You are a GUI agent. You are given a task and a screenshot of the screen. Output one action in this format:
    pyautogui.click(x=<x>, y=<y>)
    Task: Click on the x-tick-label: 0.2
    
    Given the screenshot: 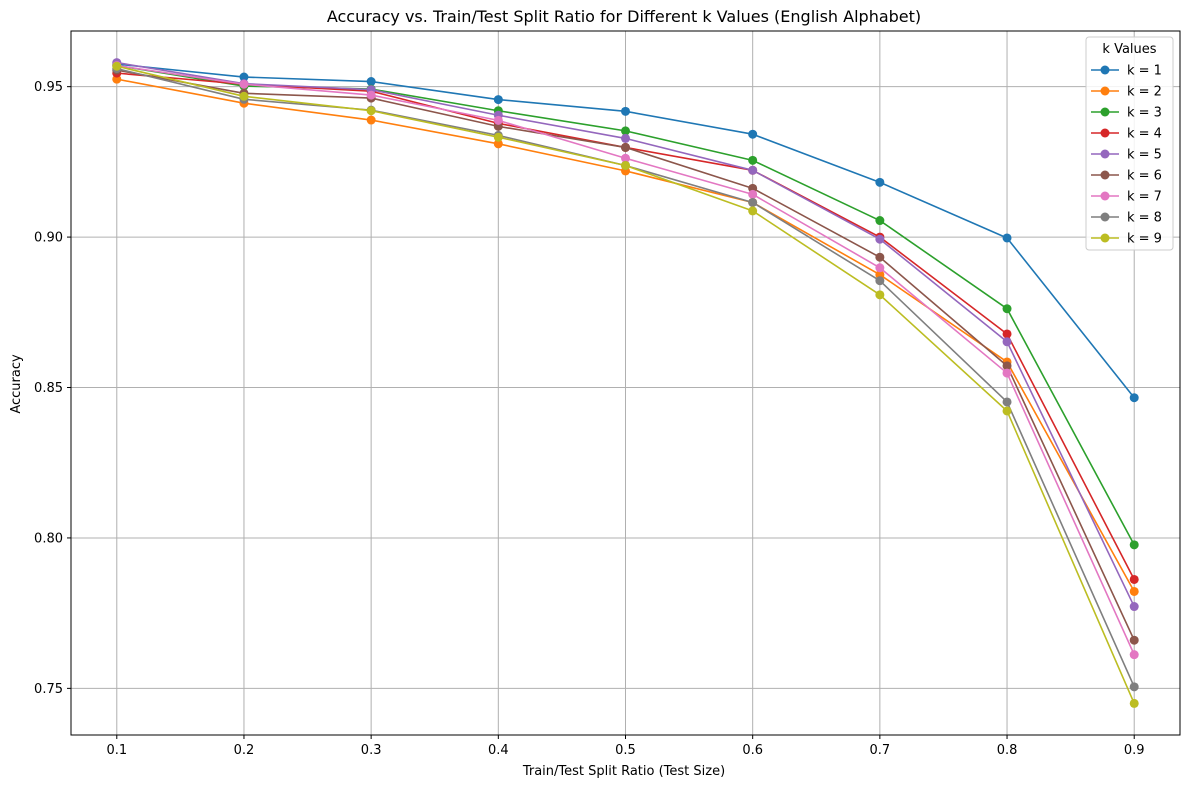 What is the action you would take?
    pyautogui.click(x=244, y=750)
    